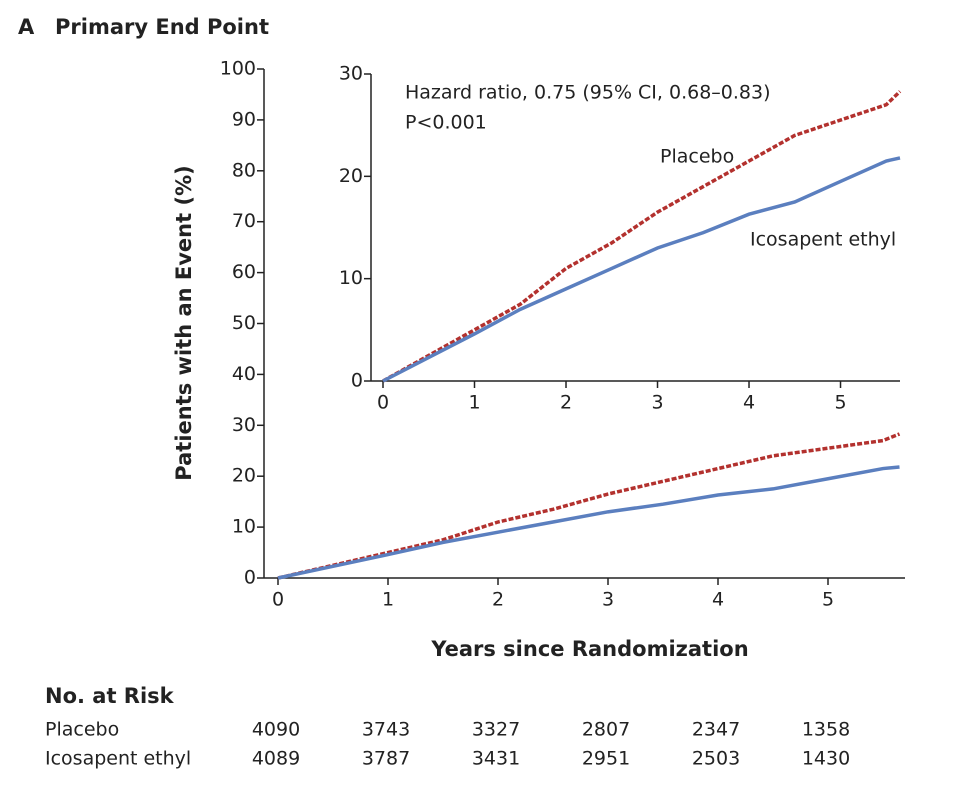 Image resolution: width=966 pixels, height=800 pixels. Describe the element at coordinates (826, 759) in the screenshot. I see `risk-value: 1430` at that location.